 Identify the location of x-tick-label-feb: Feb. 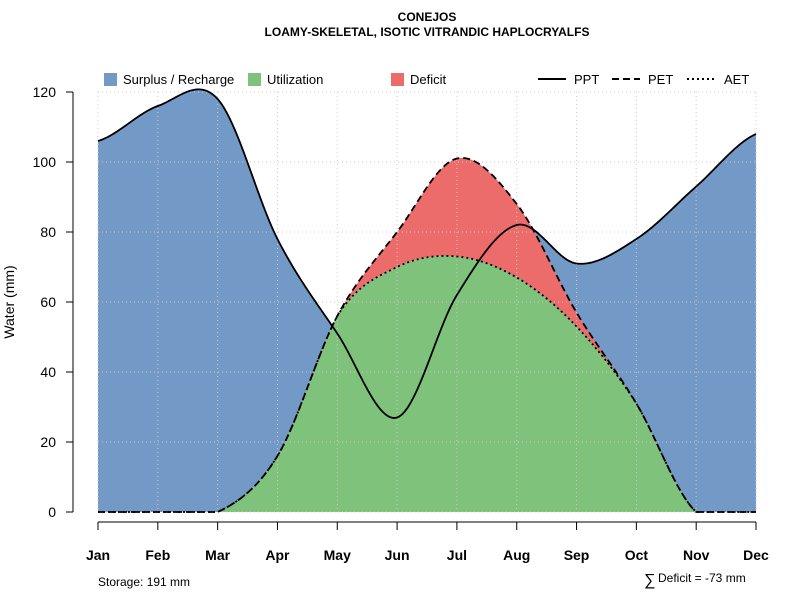
(157, 555).